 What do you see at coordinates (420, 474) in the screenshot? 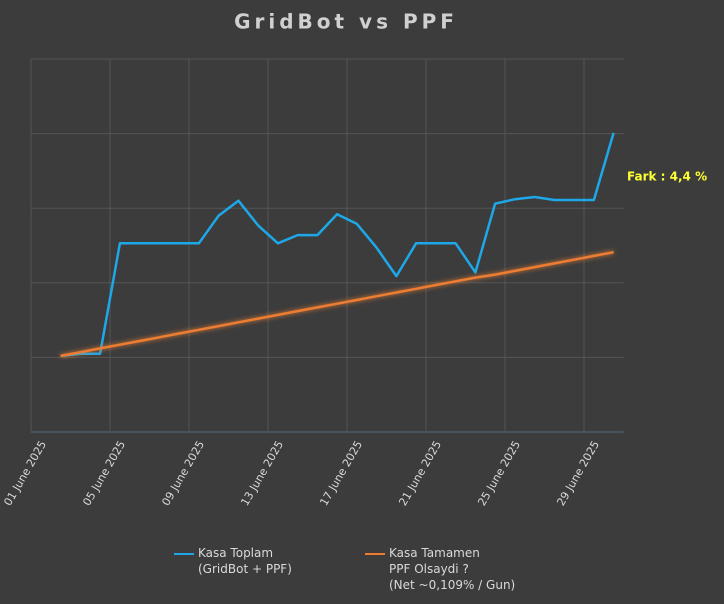
I see `x-tick-label: 21 June 2025` at bounding box center [420, 474].